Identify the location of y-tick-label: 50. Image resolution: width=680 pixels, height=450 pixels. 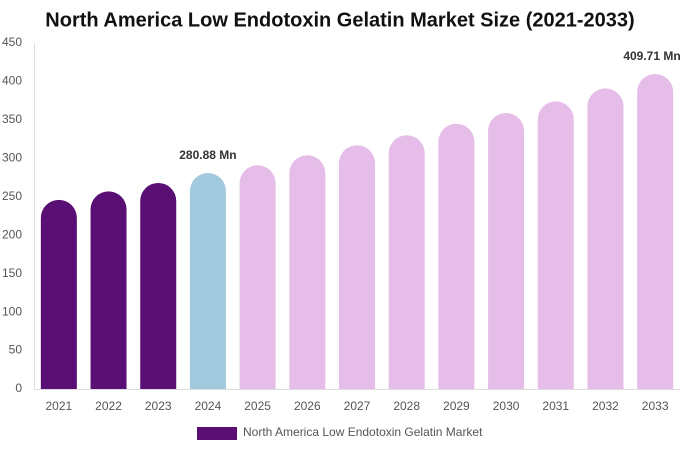
(16, 350).